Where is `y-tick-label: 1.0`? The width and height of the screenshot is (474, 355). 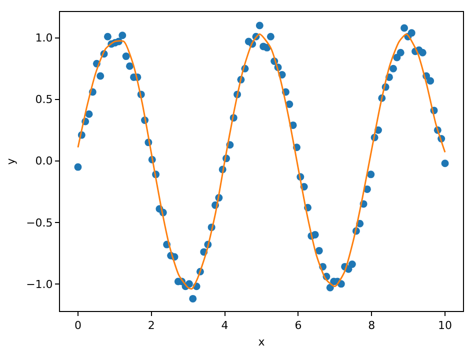
y-tick-label: 1.0 is located at coordinates (44, 38).